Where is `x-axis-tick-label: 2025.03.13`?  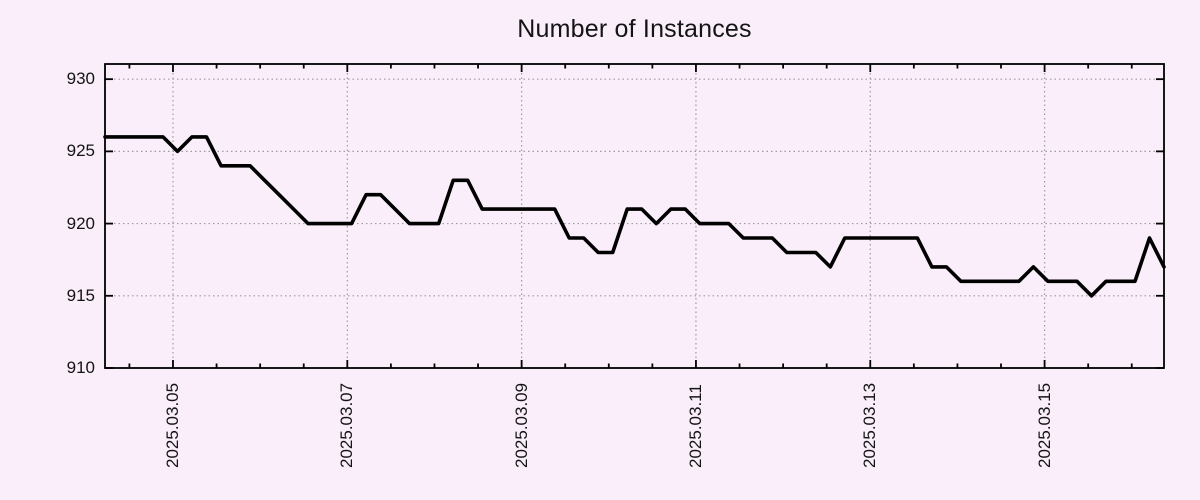
x-axis-tick-label: 2025.03.13 is located at coordinates (870, 425).